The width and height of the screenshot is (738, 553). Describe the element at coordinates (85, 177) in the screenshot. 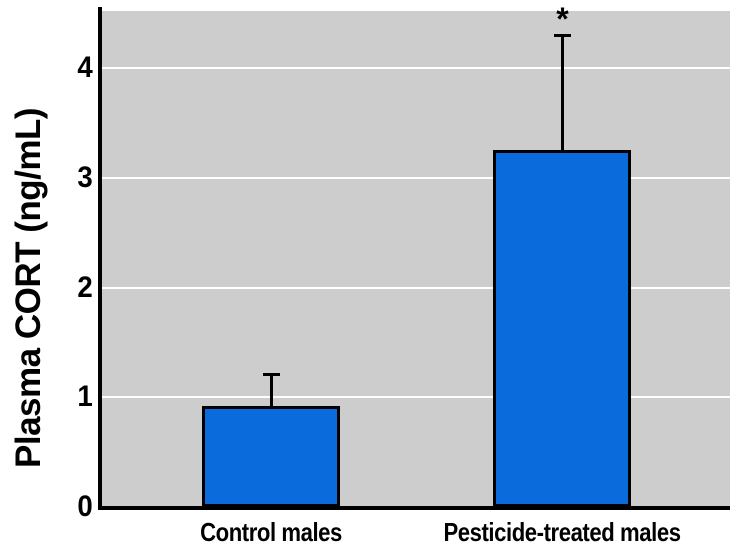

I see `y-tick-label-3: 3` at that location.